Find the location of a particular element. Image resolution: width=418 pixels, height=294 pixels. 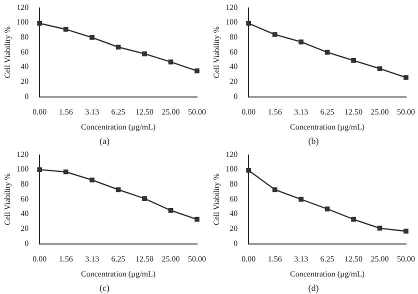

text: (b) is located at coordinates (313, 141).